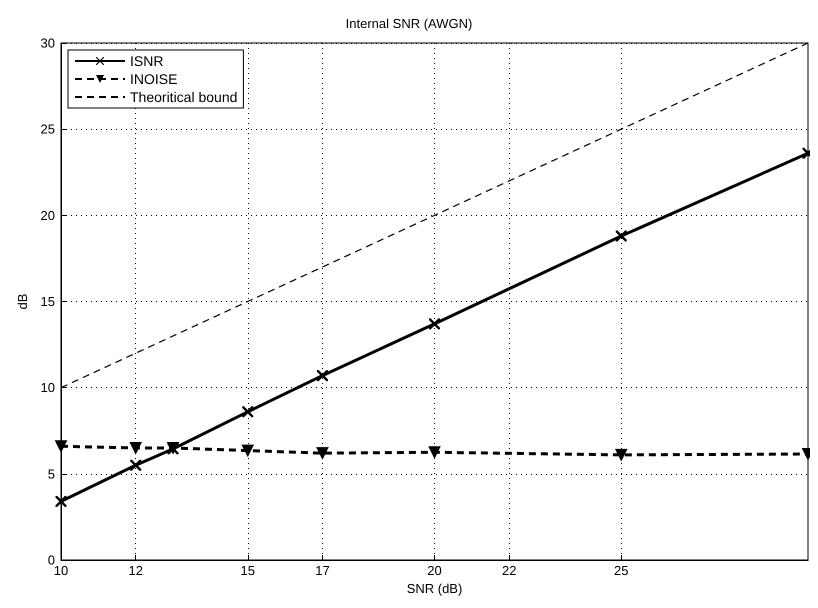 Image resolution: width=818 pixels, height=608 pixels. I want to click on x-axis-title: SNR (dB), so click(434, 588).